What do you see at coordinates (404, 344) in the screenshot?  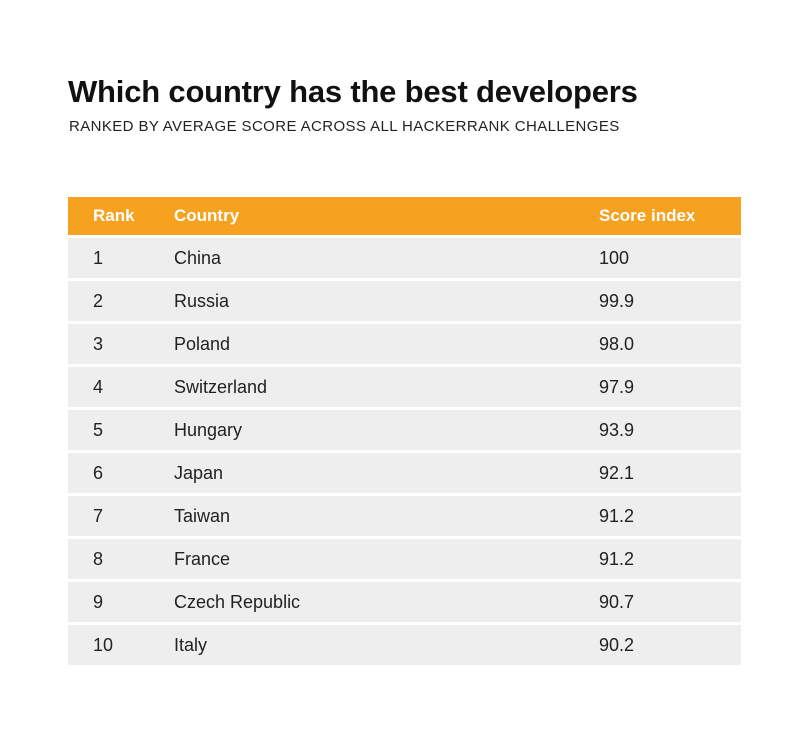 I see `table-row: 3 Poland 98.0` at bounding box center [404, 344].